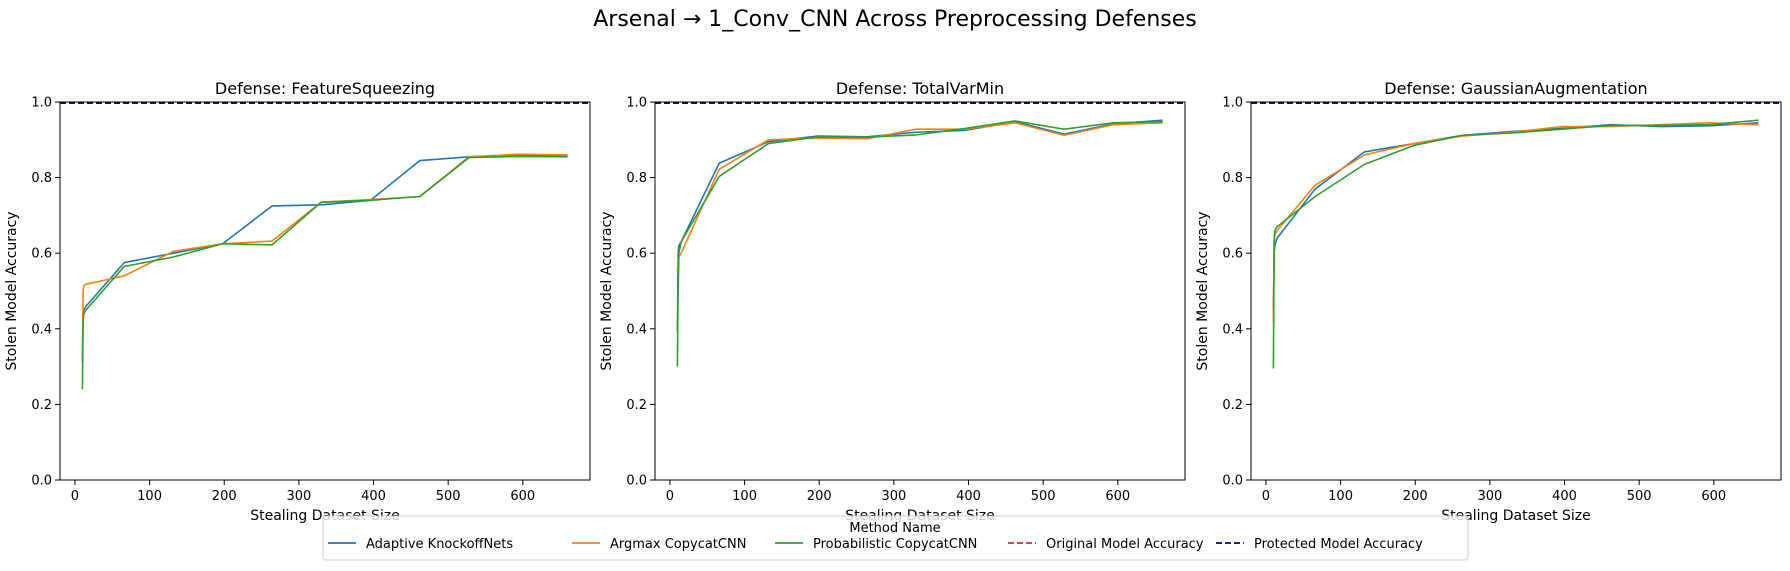 This screenshot has width=1790, height=571. What do you see at coordinates (1515, 88) in the screenshot?
I see `subplot-title: Defense: GaussianAugmentation` at bounding box center [1515, 88].